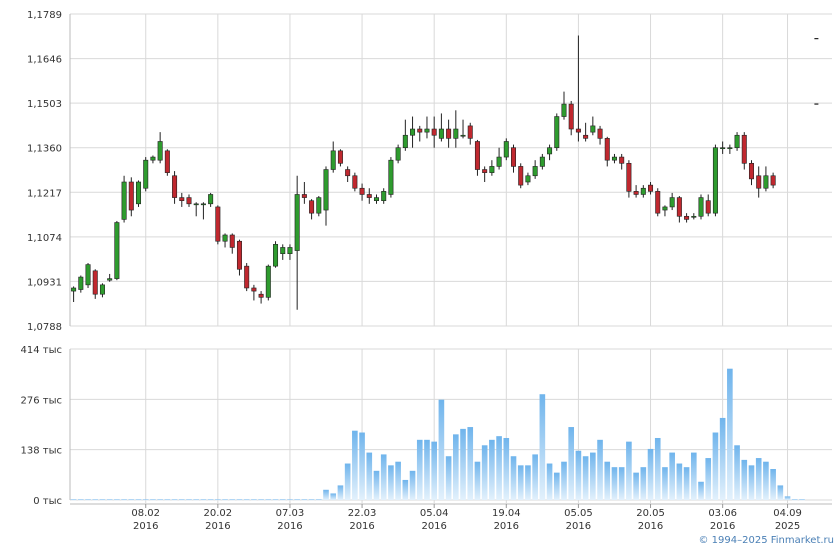  I want to click on x-tick-date: 08.02, so click(145, 513).